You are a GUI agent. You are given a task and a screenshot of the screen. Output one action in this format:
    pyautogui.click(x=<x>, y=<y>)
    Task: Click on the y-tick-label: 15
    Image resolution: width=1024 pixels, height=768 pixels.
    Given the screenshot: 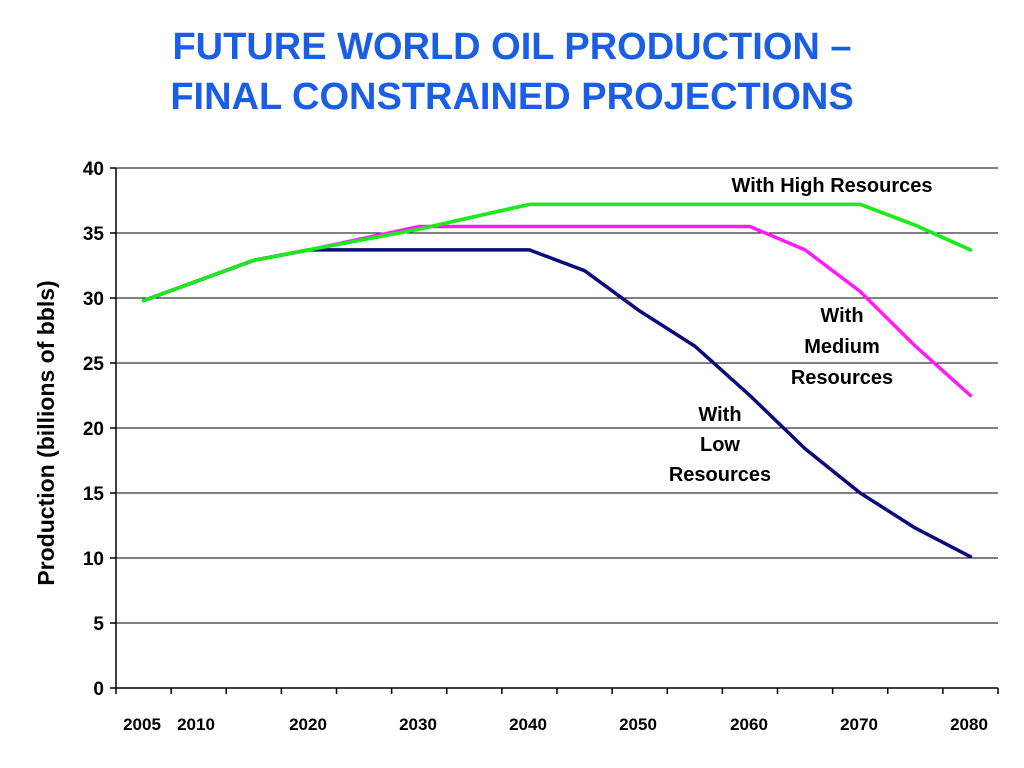 What is the action you would take?
    pyautogui.click(x=94, y=494)
    